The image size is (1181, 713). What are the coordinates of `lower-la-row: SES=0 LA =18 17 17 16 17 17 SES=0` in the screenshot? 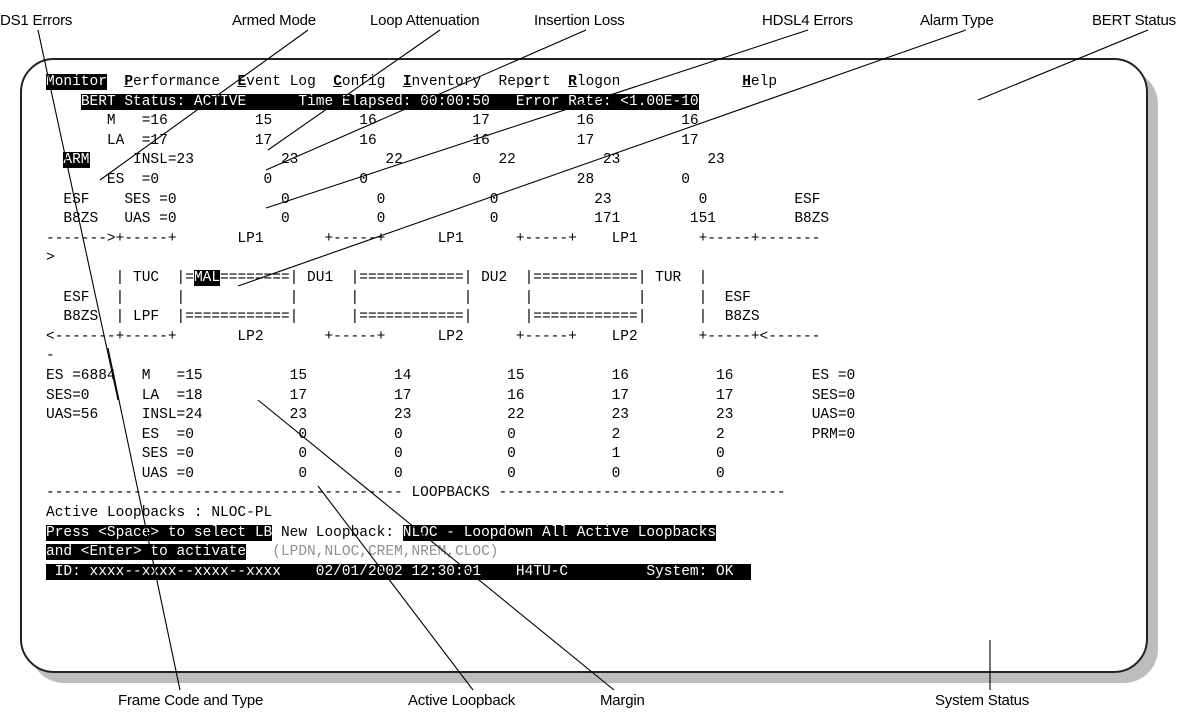 It's located at (451, 395).